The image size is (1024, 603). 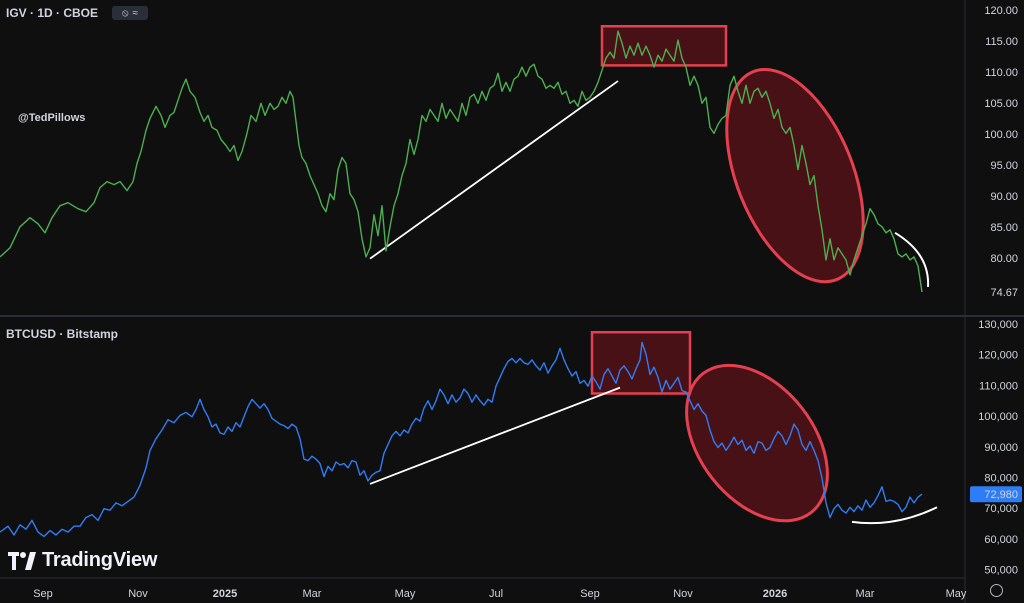 I want to click on y-tick-label: 105.00, so click(x=1001, y=104).